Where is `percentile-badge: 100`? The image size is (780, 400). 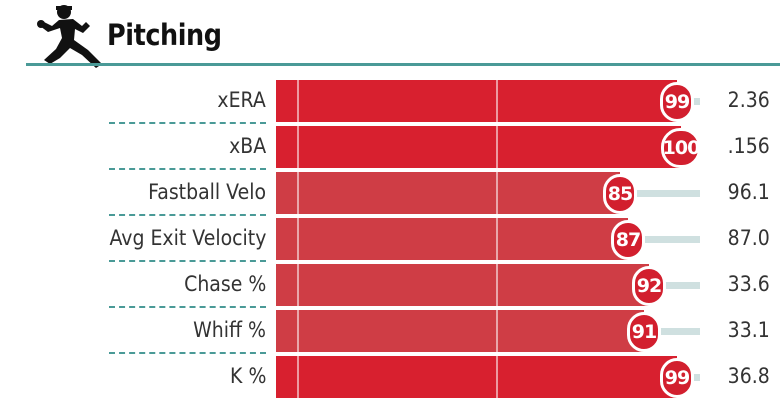 percentile-badge: 100 is located at coordinates (681, 148).